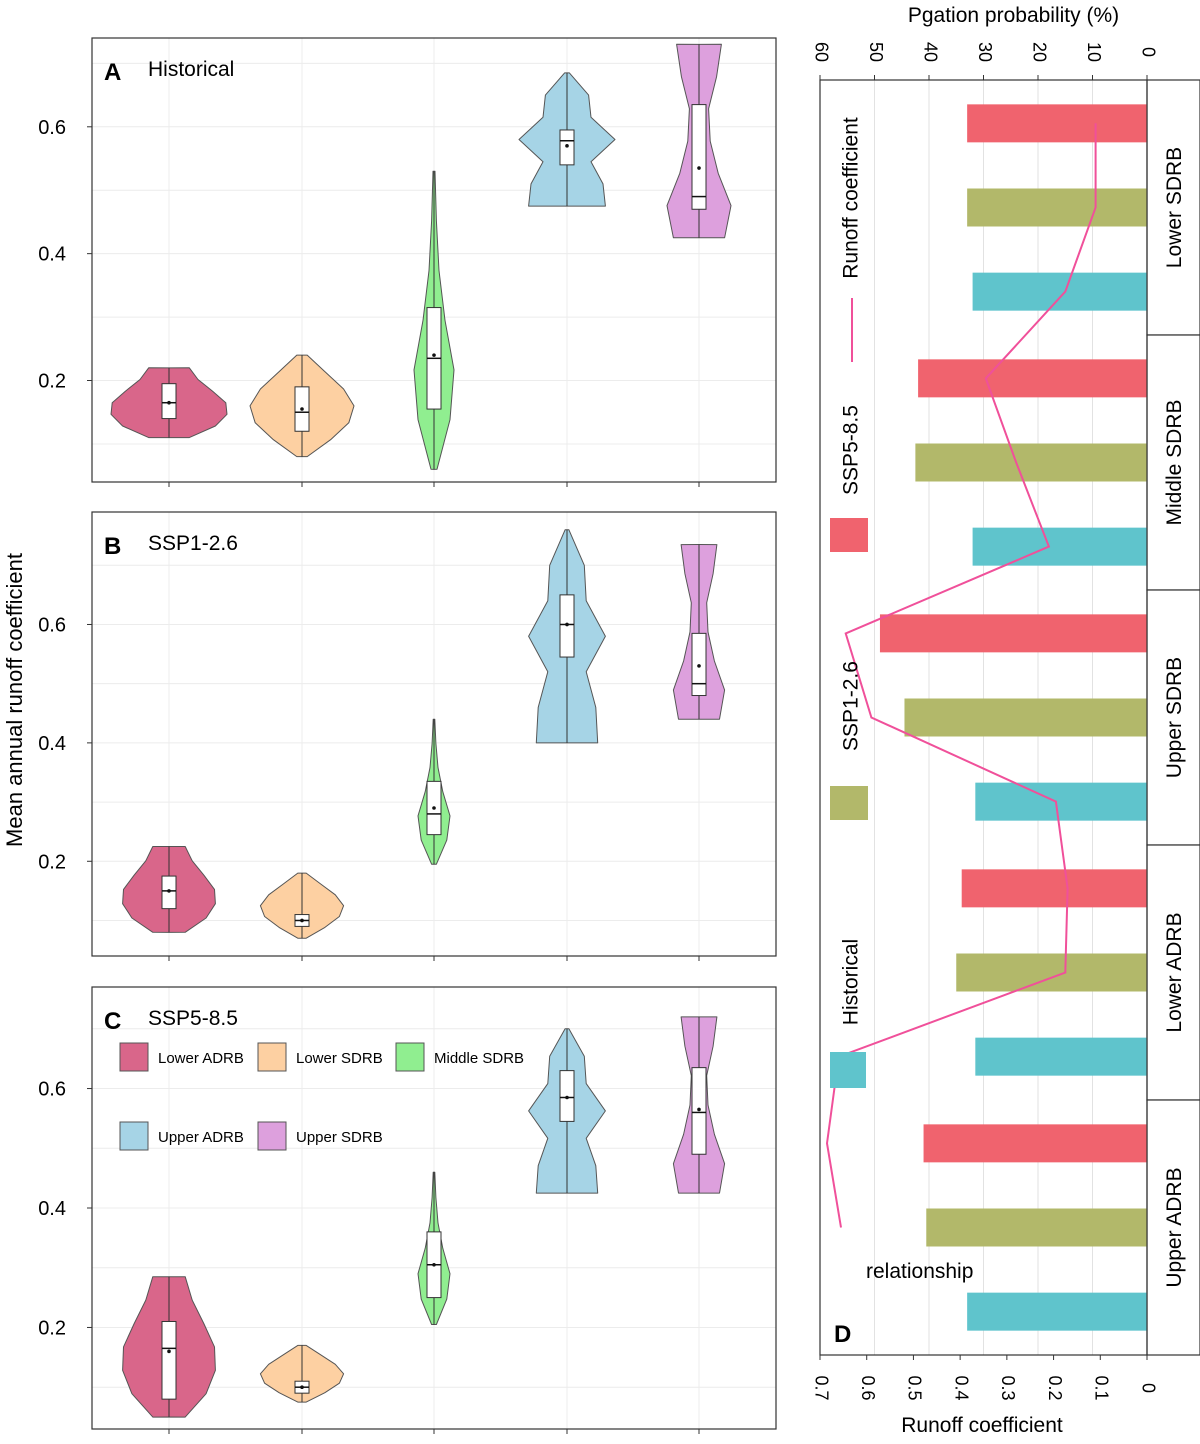  What do you see at coordinates (868, 1387) in the screenshot?
I see `bottom-tick-label: 0.6` at bounding box center [868, 1387].